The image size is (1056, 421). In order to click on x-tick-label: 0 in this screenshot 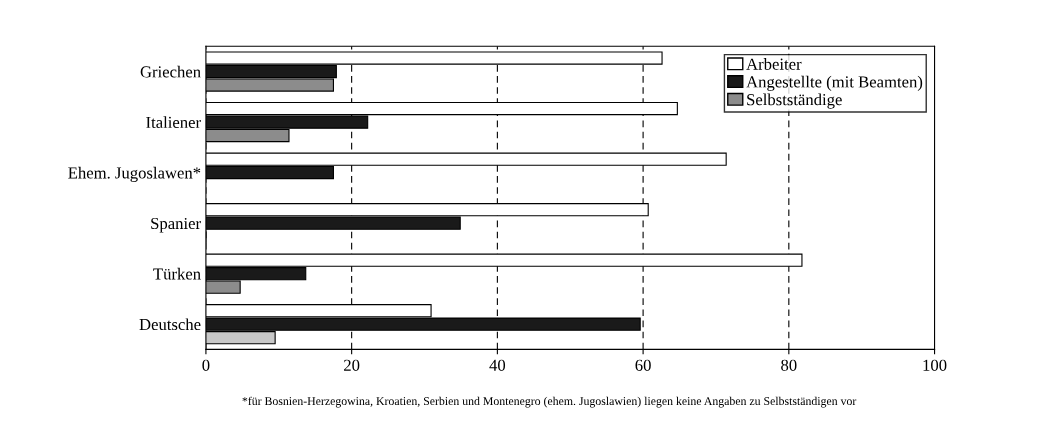, I will do `click(206, 365)`.